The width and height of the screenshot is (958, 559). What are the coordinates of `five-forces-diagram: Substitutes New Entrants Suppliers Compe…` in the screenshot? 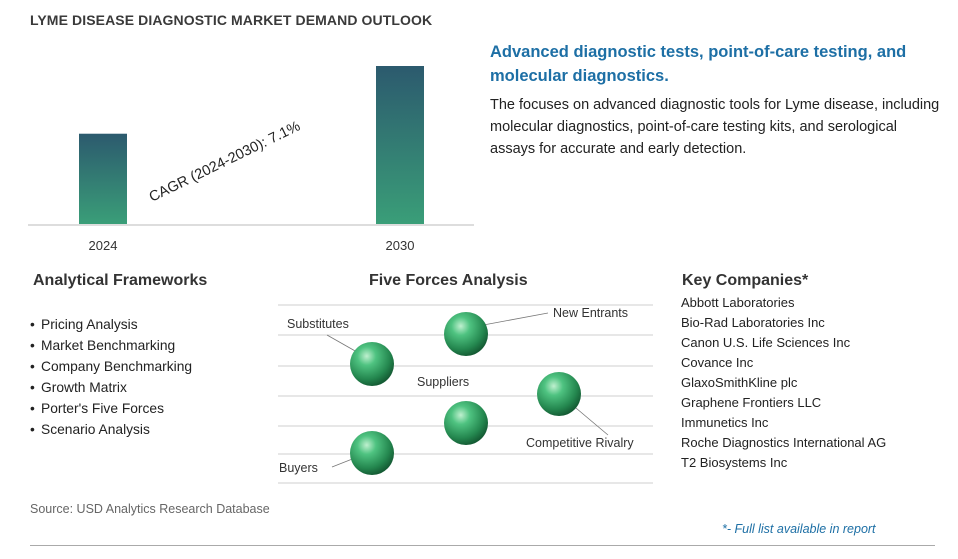 It's located at (465, 394).